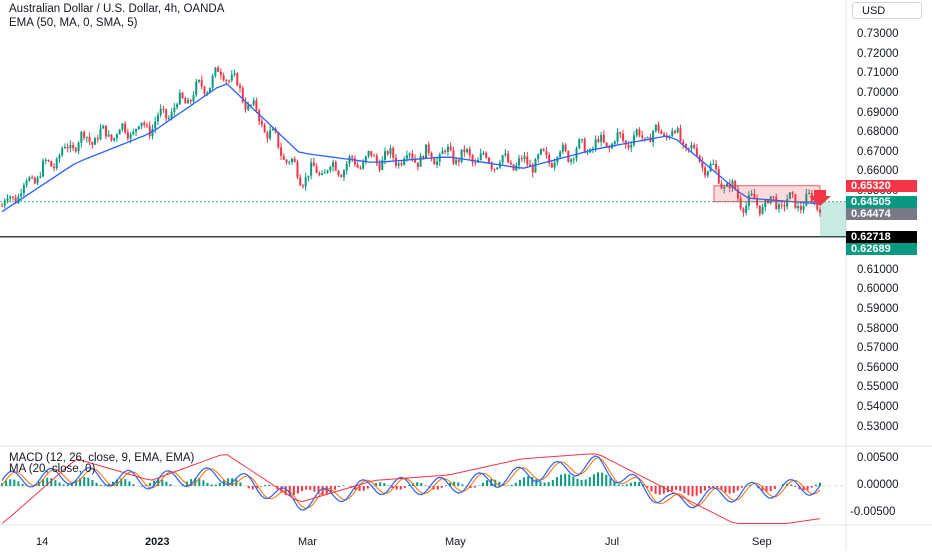 The height and width of the screenshot is (555, 932). I want to click on price-axis-label: 0.68000, so click(878, 132).